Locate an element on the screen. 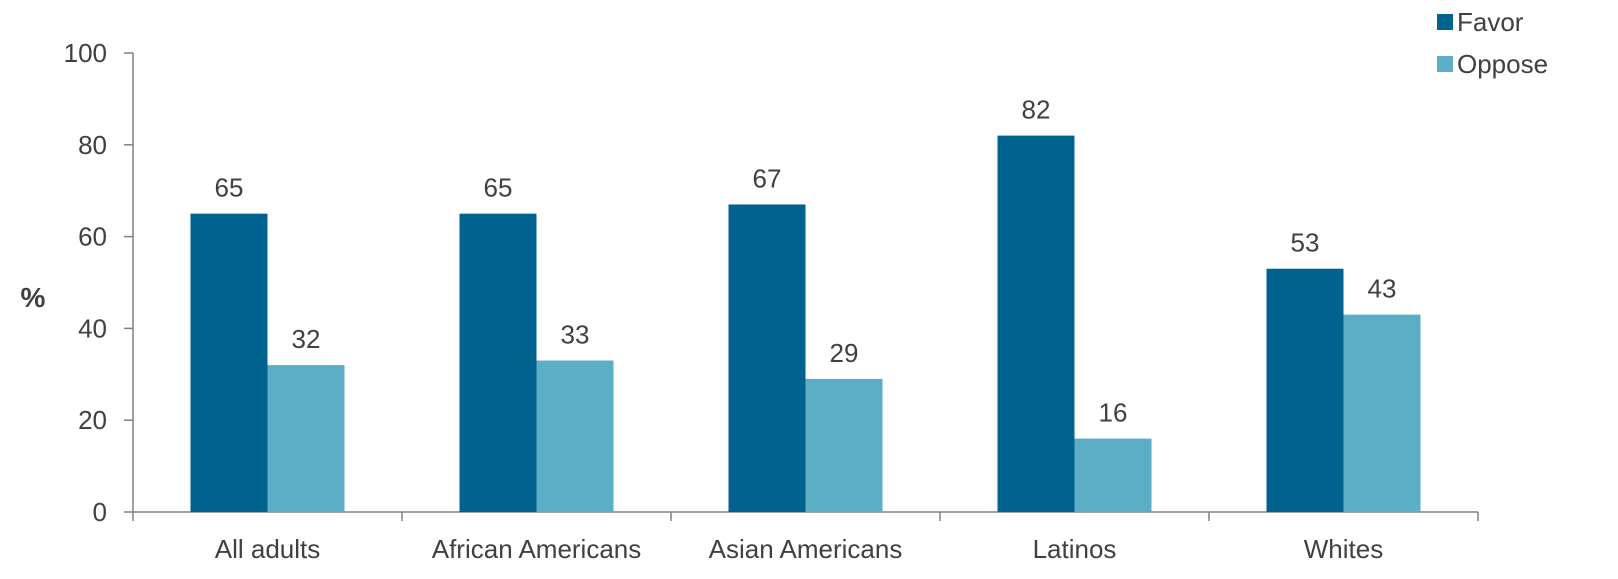  data-label-oppose: 43 is located at coordinates (1382, 289).